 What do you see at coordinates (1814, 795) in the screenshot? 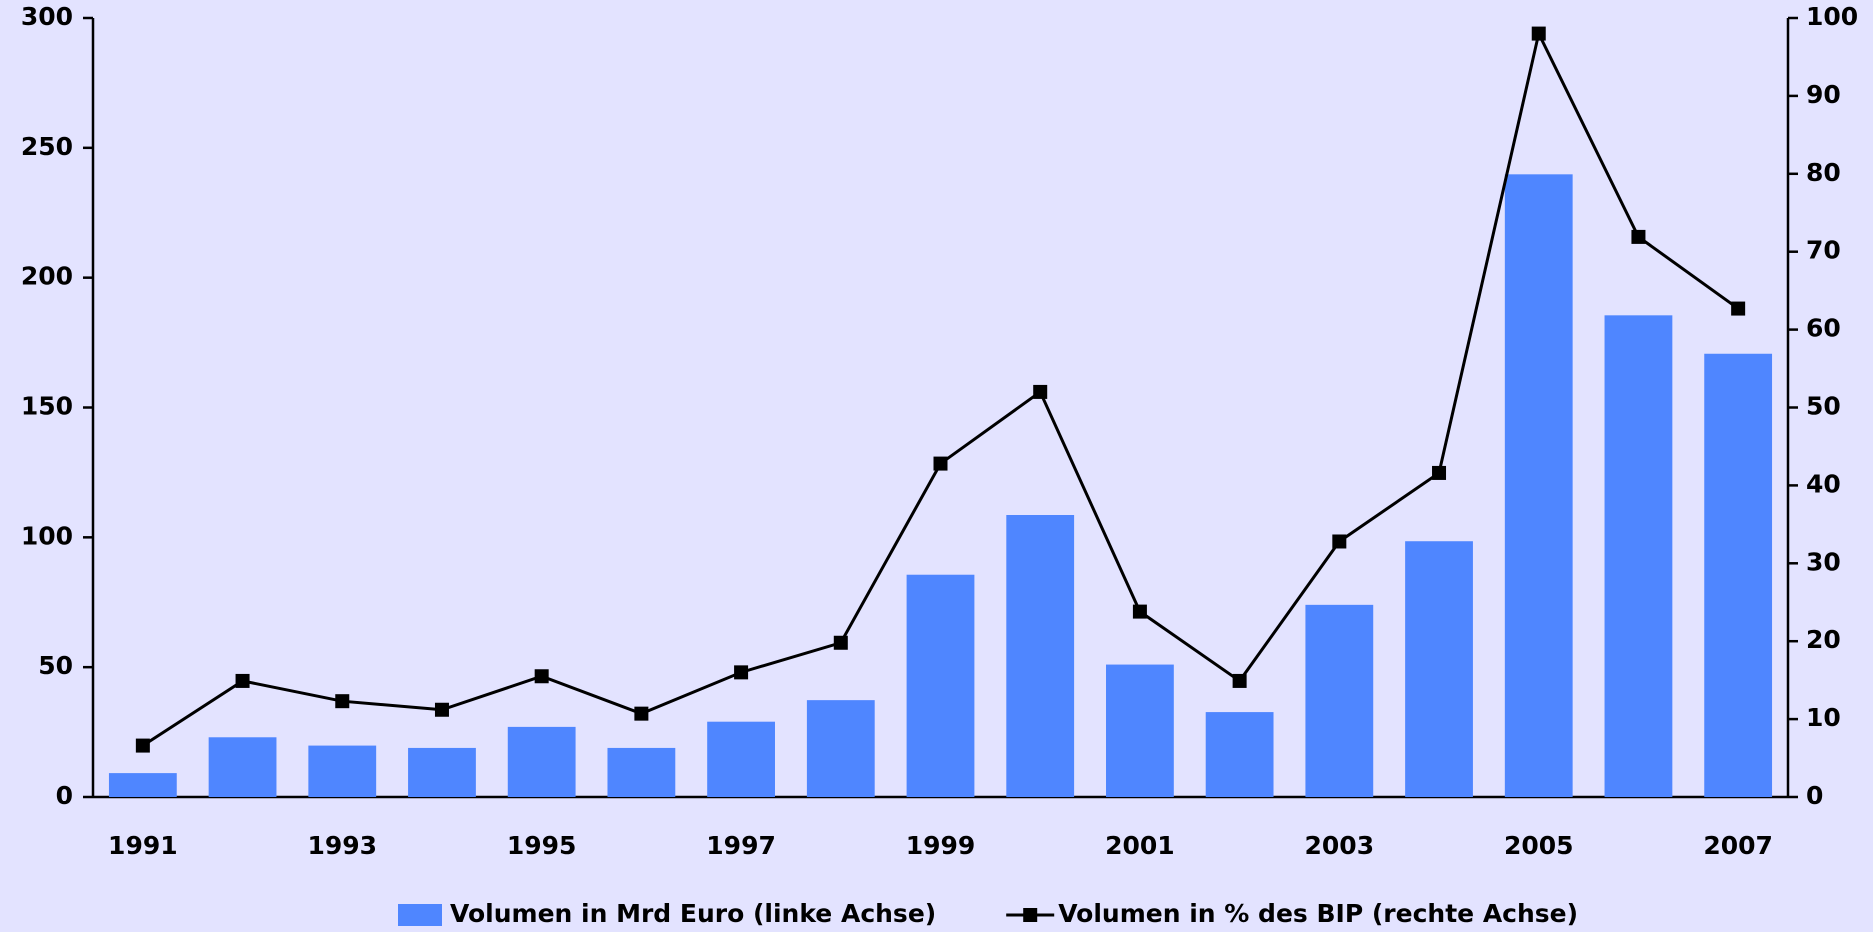
I see `y2-tick-label: 0` at bounding box center [1814, 795].